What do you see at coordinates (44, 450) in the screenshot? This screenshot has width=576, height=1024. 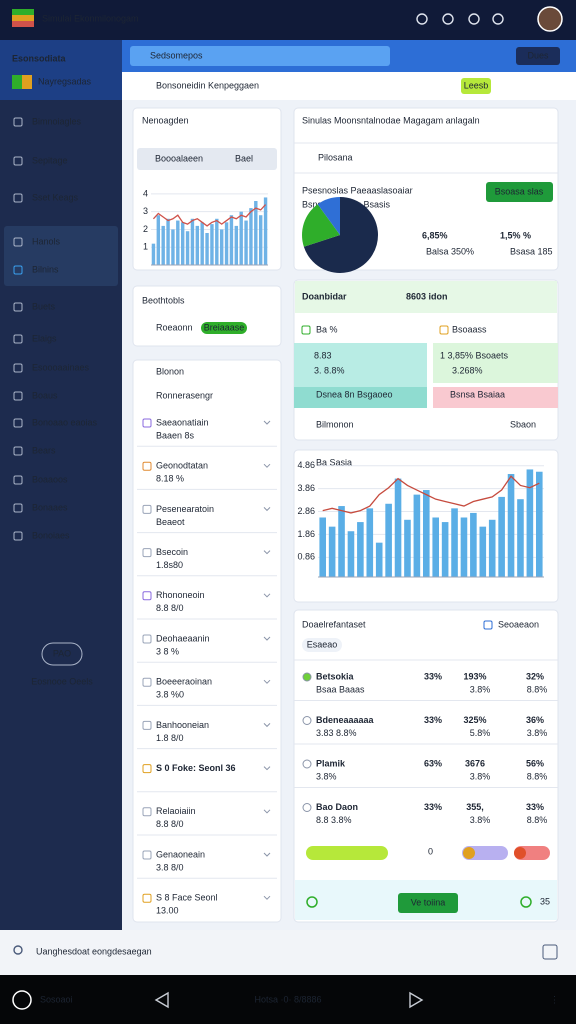 I see `nav-item: Bears` at bounding box center [44, 450].